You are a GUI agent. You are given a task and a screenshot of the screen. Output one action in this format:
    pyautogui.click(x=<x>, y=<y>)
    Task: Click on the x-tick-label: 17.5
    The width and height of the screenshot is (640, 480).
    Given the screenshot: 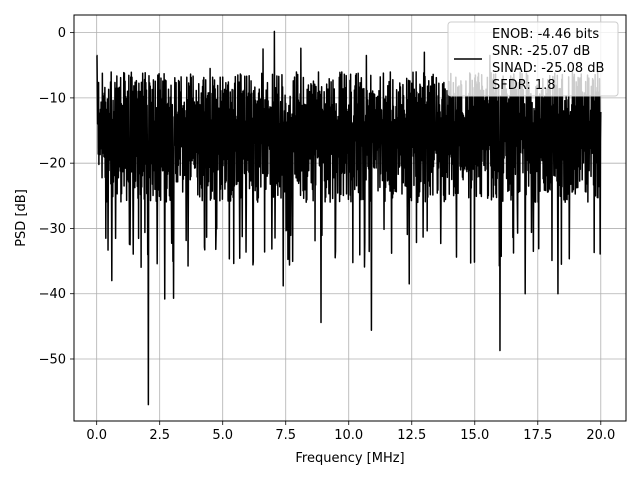 What is the action you would take?
    pyautogui.click(x=537, y=435)
    